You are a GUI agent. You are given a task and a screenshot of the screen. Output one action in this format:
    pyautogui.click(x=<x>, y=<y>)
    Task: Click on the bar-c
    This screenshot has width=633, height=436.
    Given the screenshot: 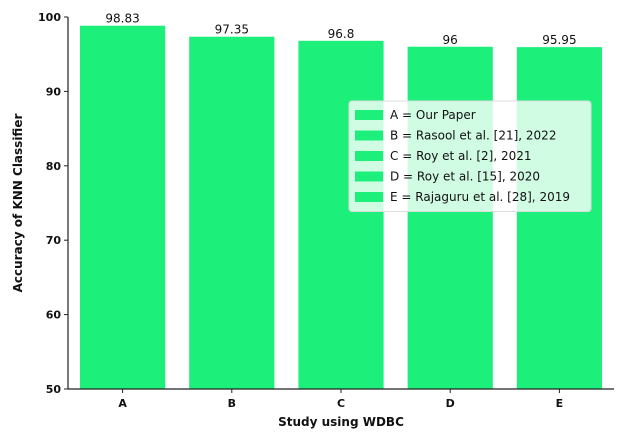 What is the action you would take?
    pyautogui.click(x=341, y=215)
    